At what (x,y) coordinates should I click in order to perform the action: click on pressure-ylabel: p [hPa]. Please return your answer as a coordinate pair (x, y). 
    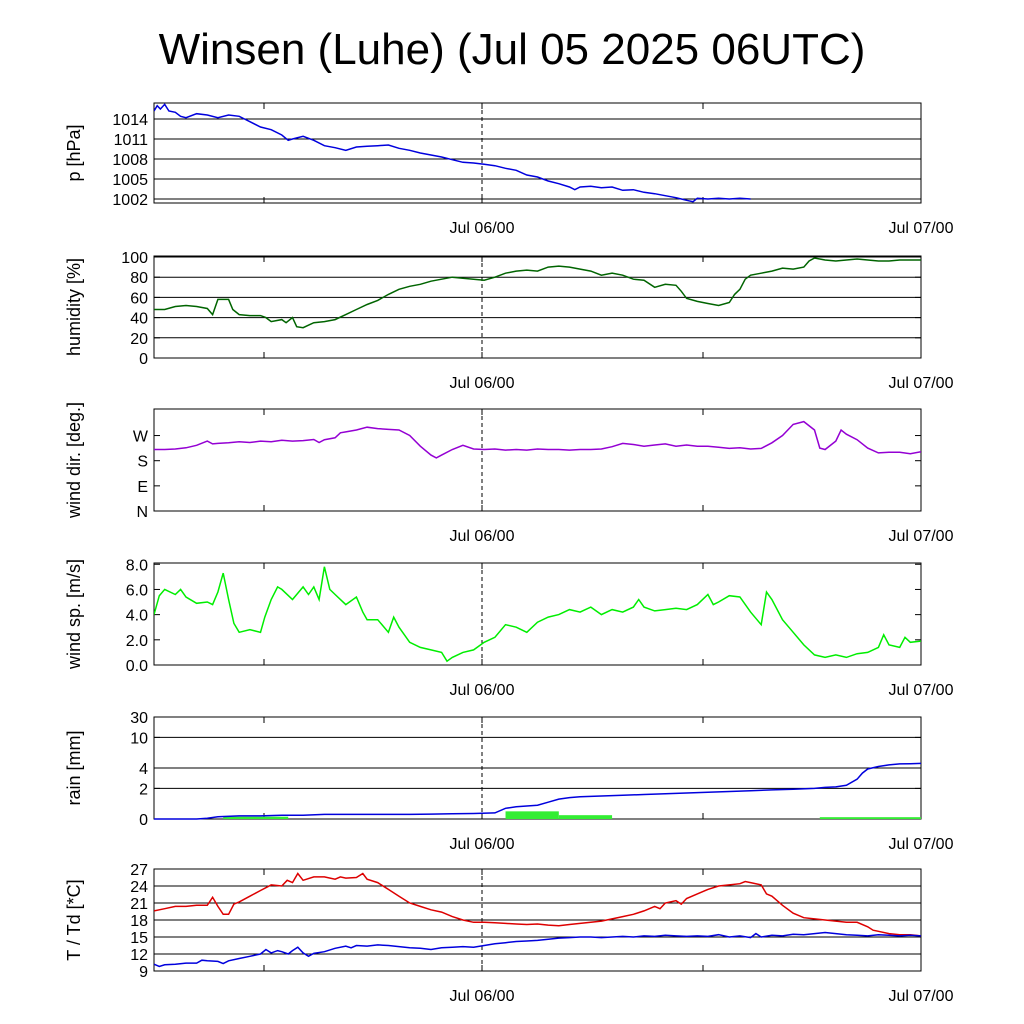
    Looking at the image, I should click on (74, 152).